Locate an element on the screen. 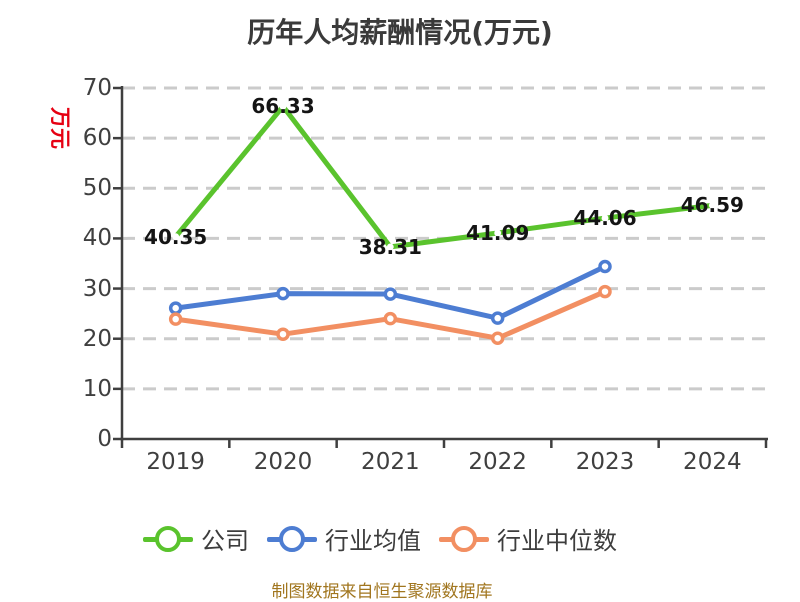 The width and height of the screenshot is (800, 602). industry-median-legend-label: 行业中位数 is located at coordinates (557, 541).